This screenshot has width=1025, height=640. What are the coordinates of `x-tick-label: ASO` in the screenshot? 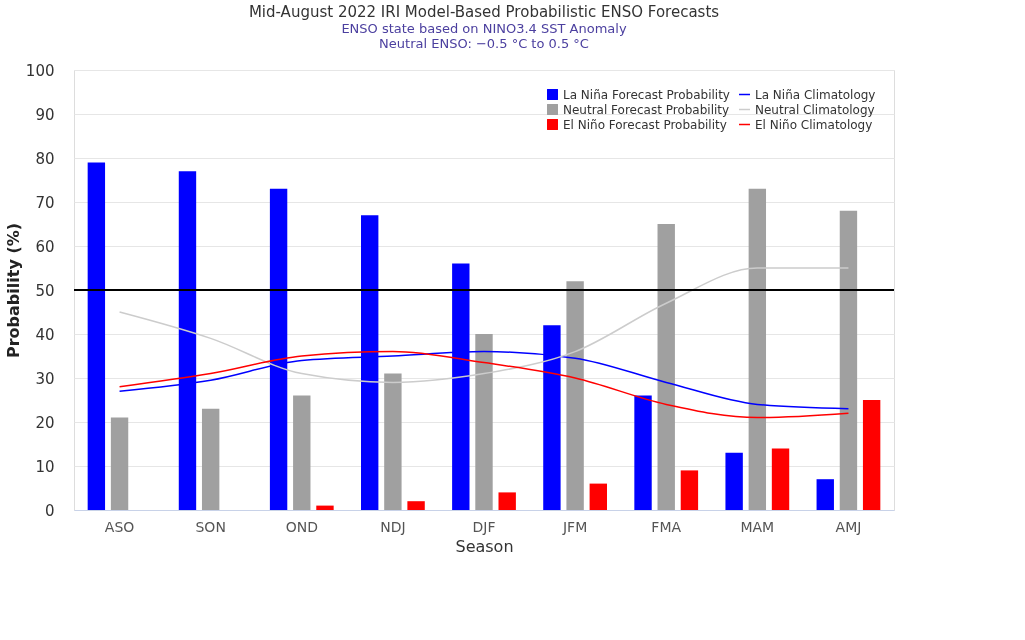 It's located at (119, 526).